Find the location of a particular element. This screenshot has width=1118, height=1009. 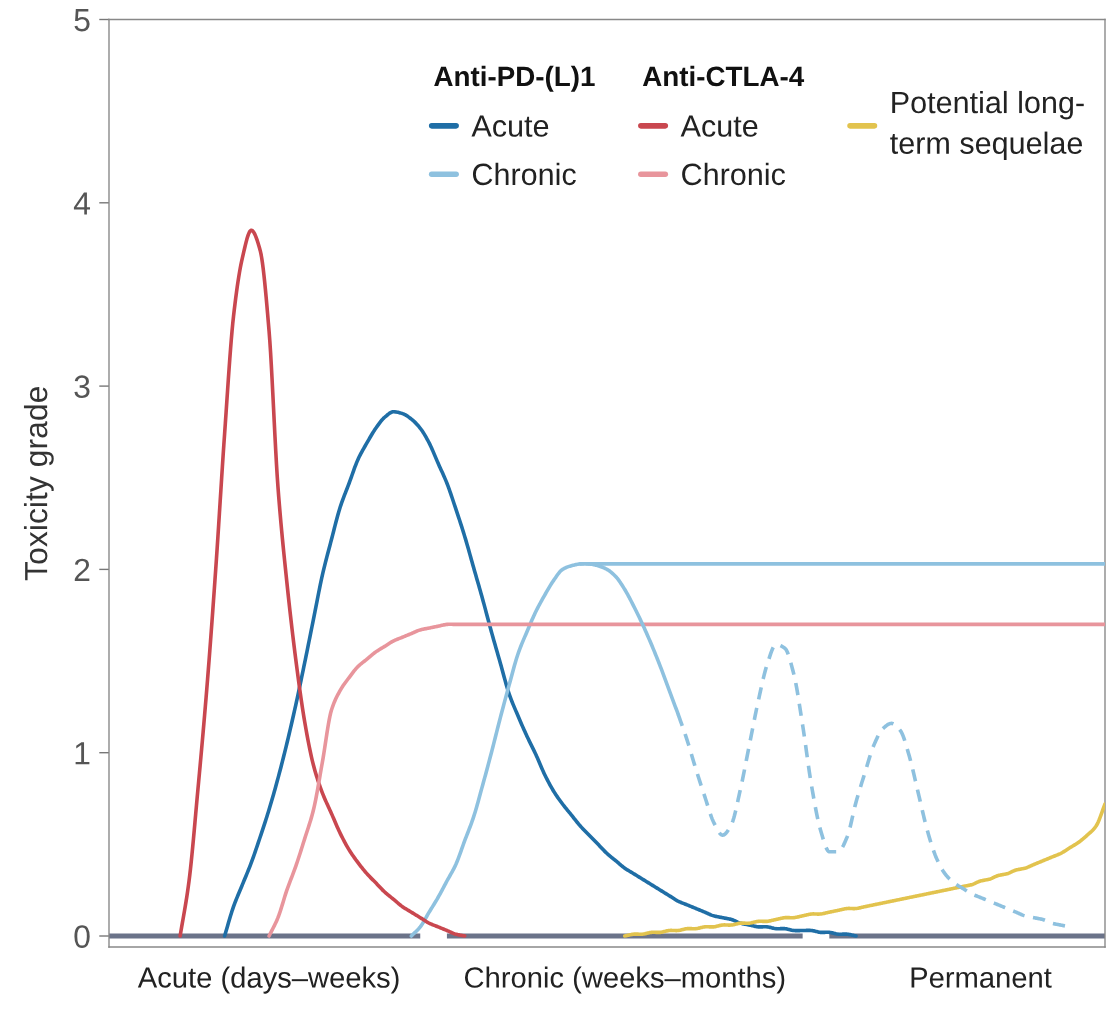

x-tick-label: Acute (days–weeks) is located at coordinates (268, 980).